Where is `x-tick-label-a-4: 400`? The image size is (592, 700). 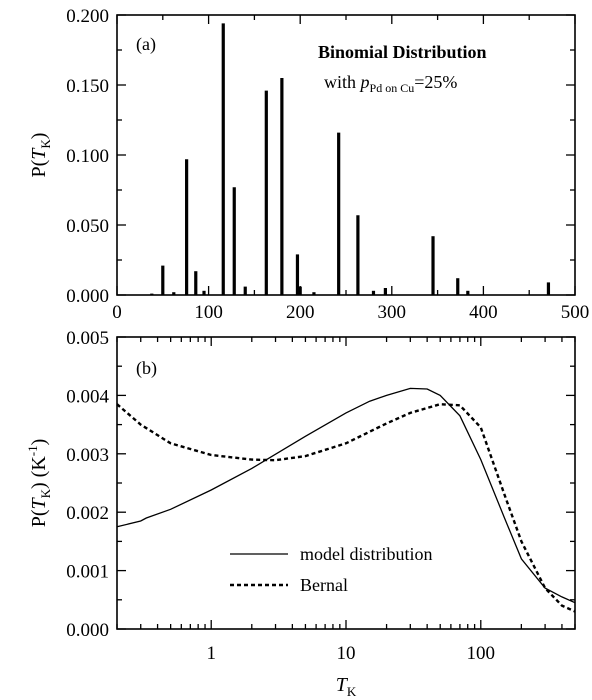
x-tick-label-a-4: 400 is located at coordinates (483, 312).